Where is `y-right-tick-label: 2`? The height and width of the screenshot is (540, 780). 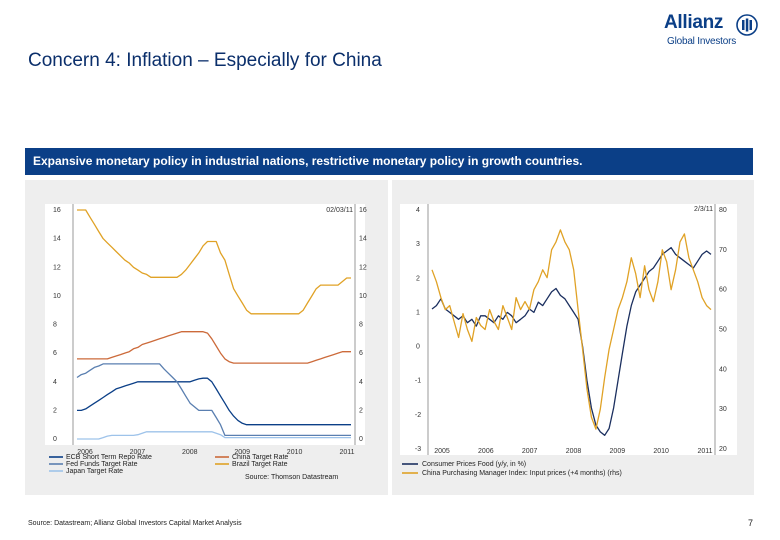 y-right-tick-label: 2 is located at coordinates (361, 410).